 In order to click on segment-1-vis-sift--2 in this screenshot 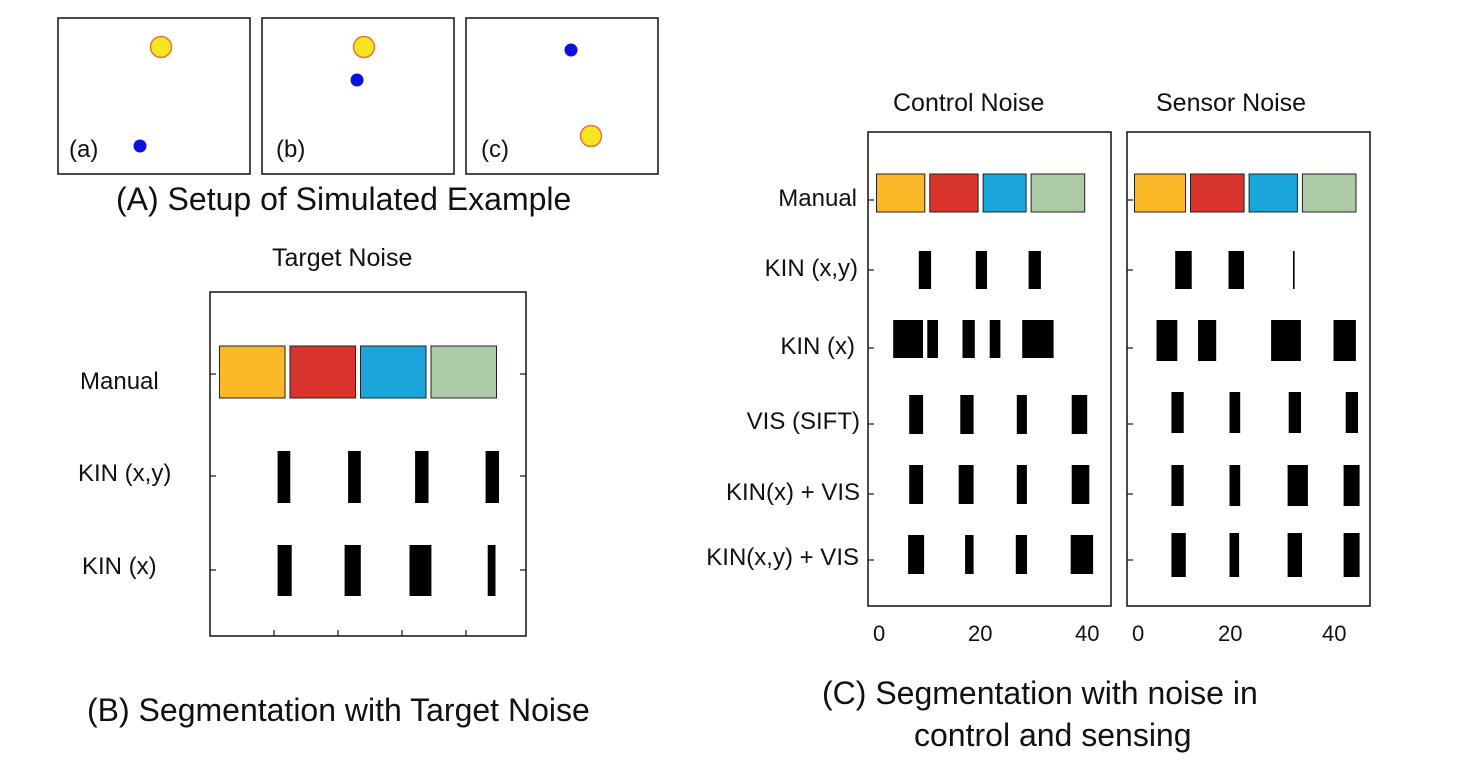, I will do `click(1021, 414)`.